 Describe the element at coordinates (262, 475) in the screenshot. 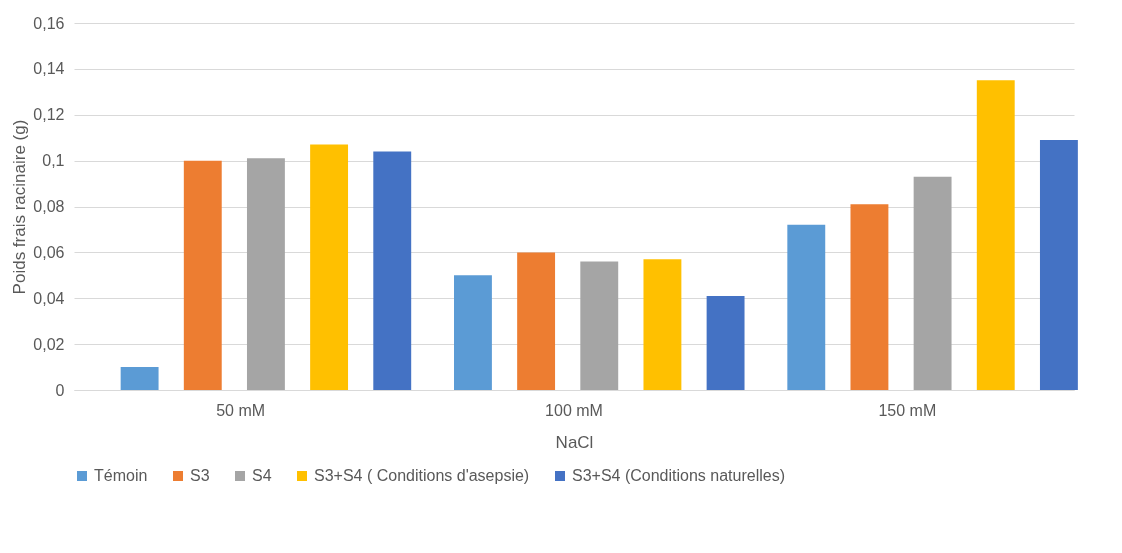

I see `legend-label: S4` at that location.